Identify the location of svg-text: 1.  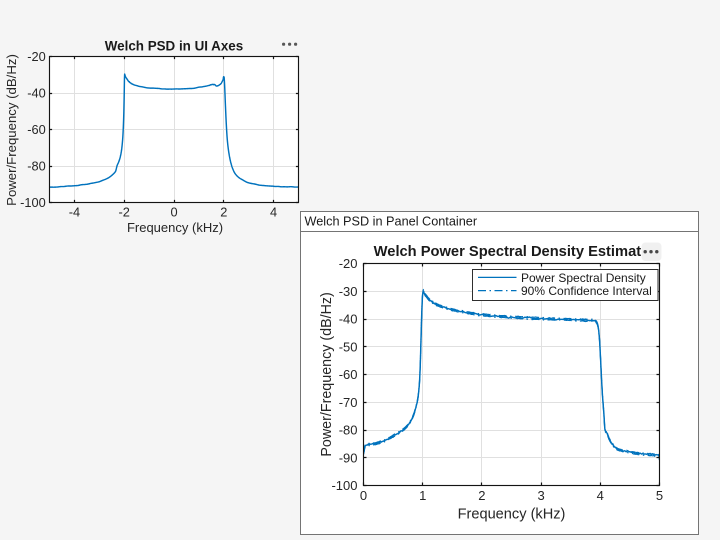
(422, 495).